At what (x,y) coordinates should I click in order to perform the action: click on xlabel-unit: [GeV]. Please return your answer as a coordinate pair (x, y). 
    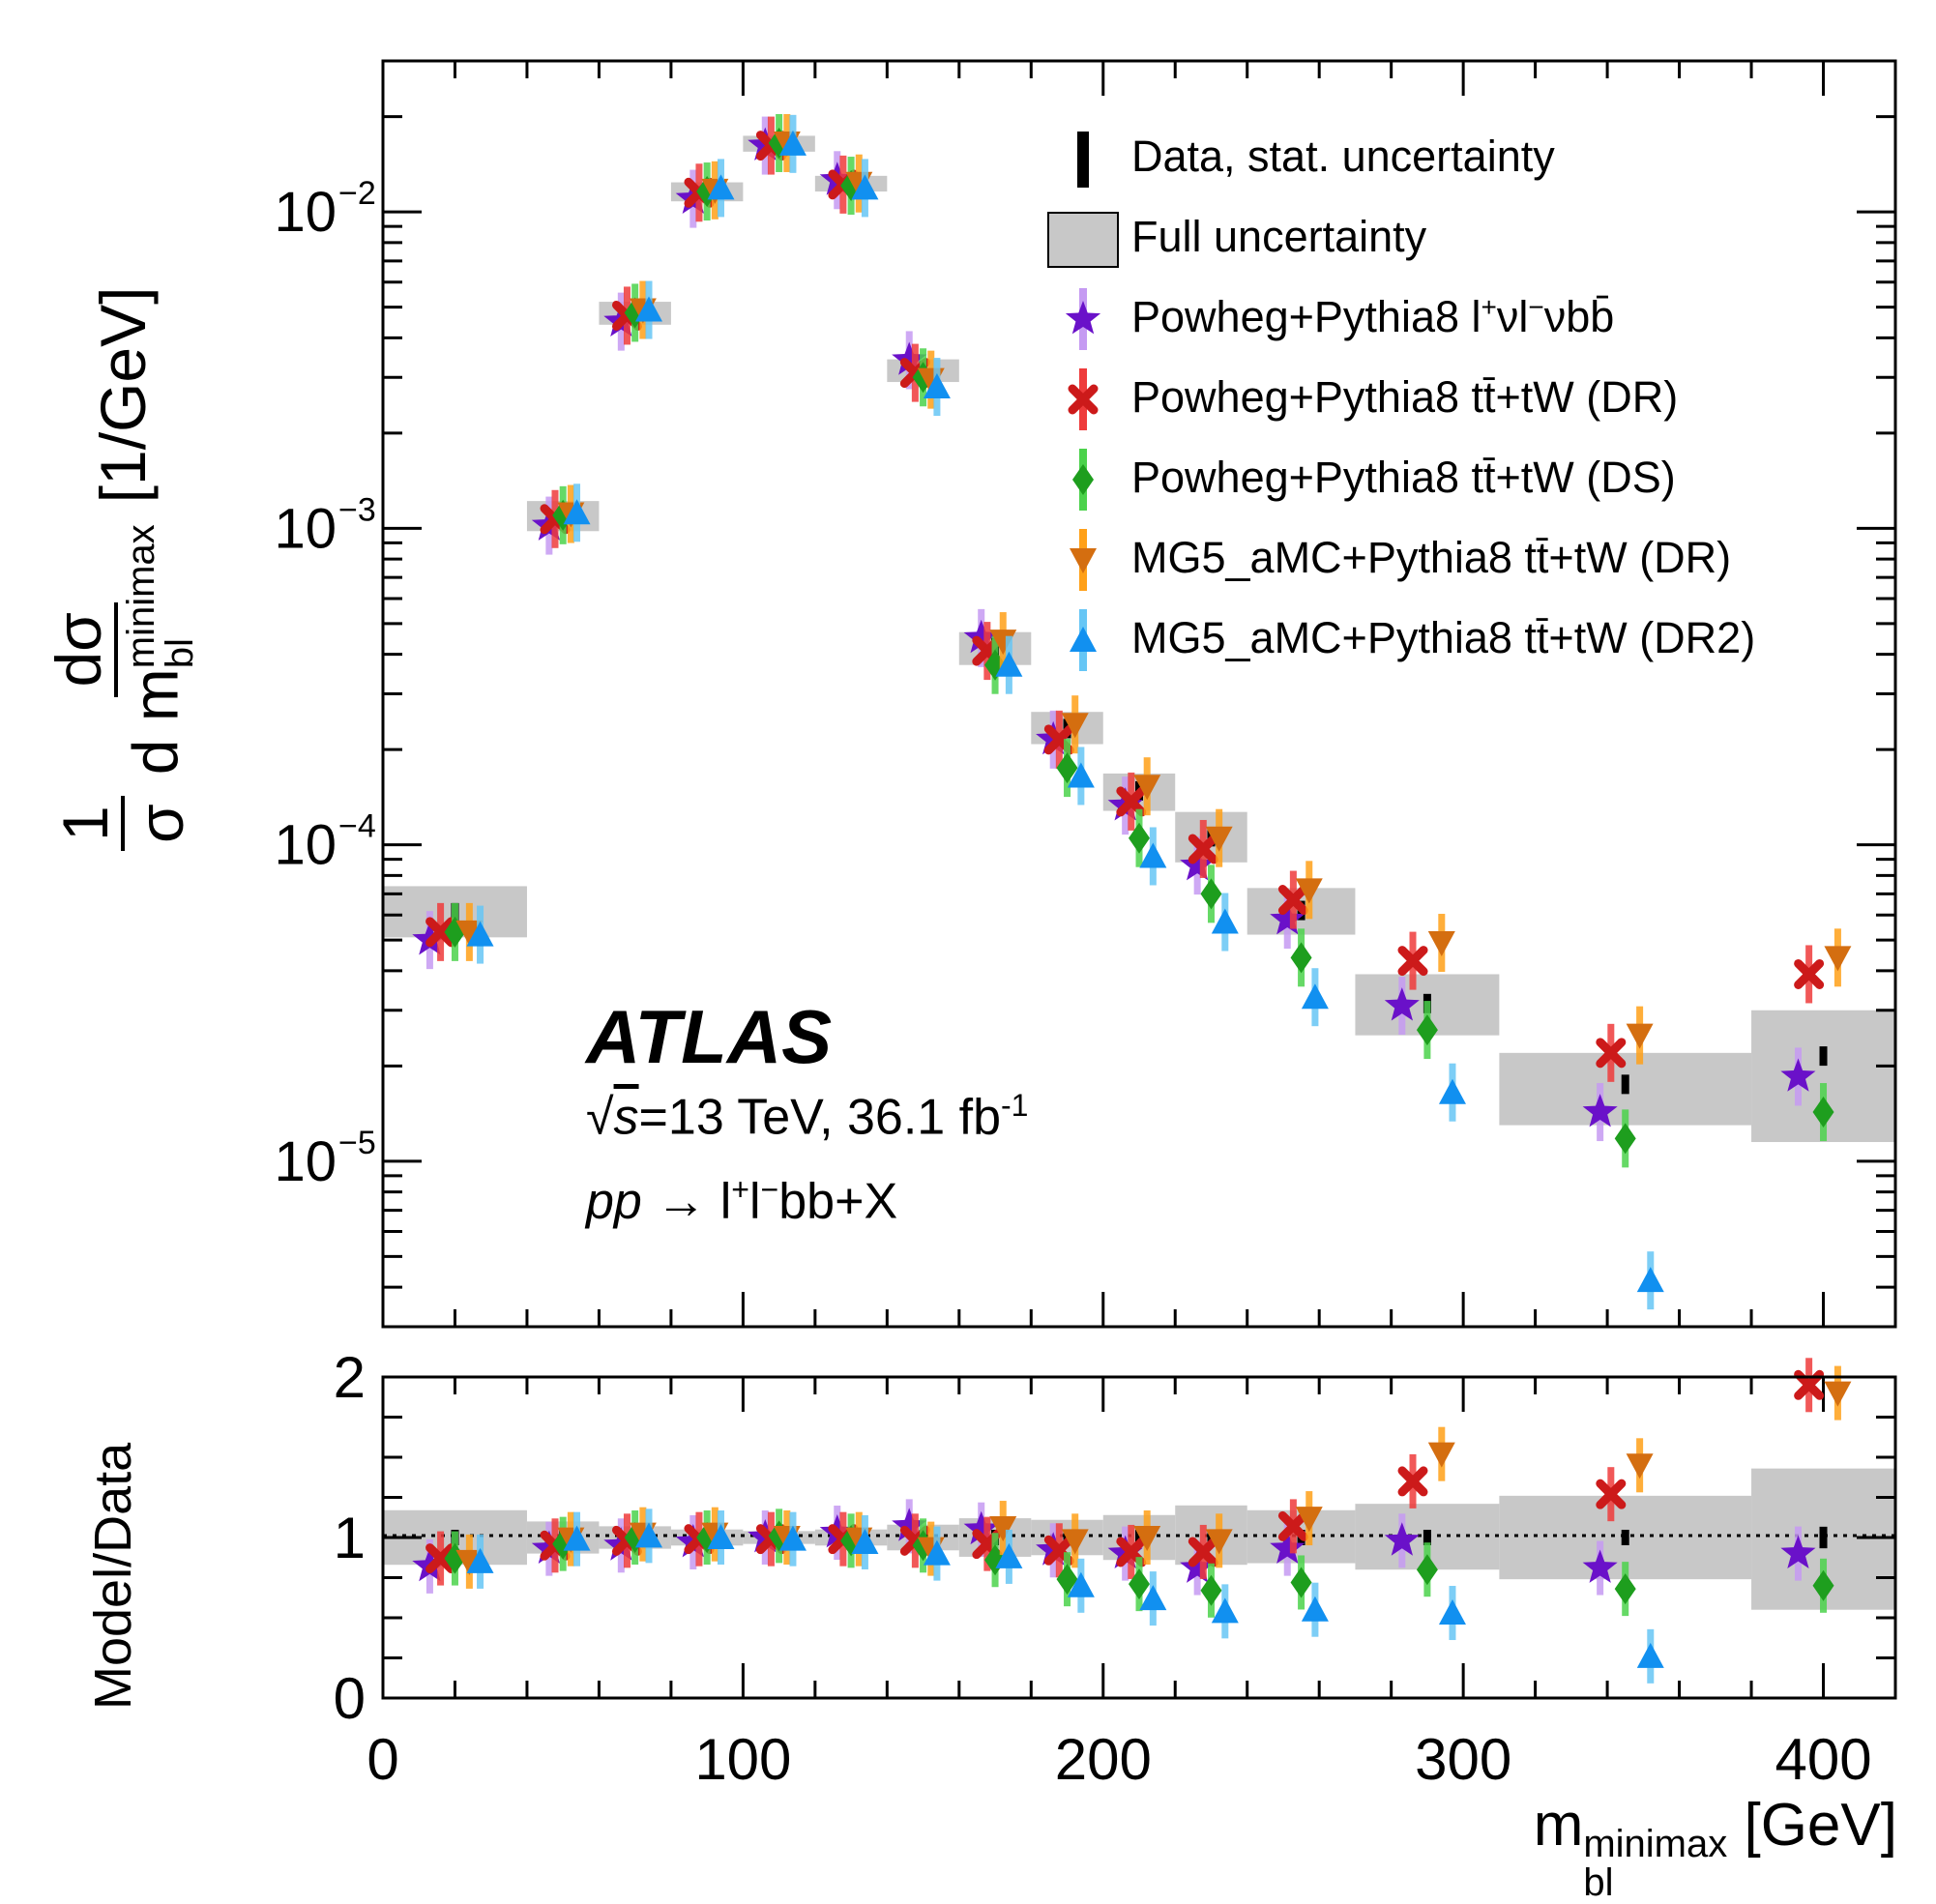
    Looking at the image, I should click on (1821, 1826).